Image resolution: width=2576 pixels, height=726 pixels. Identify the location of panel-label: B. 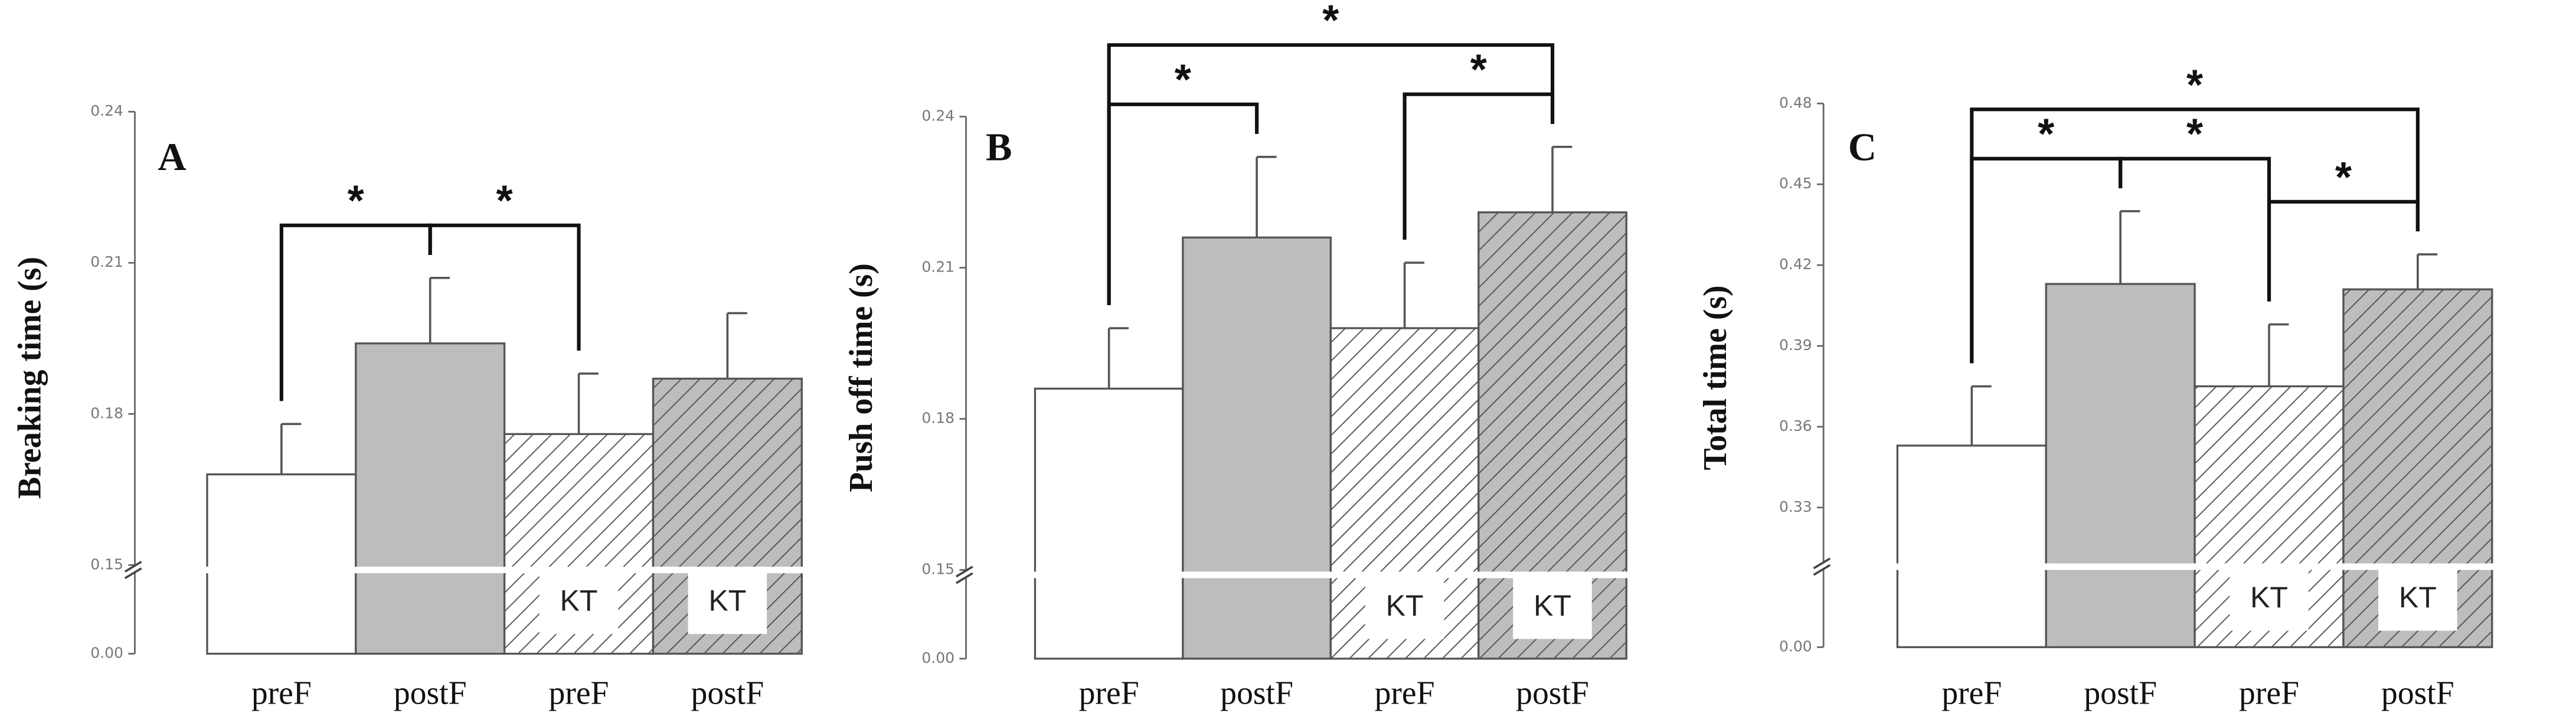
(999, 147).